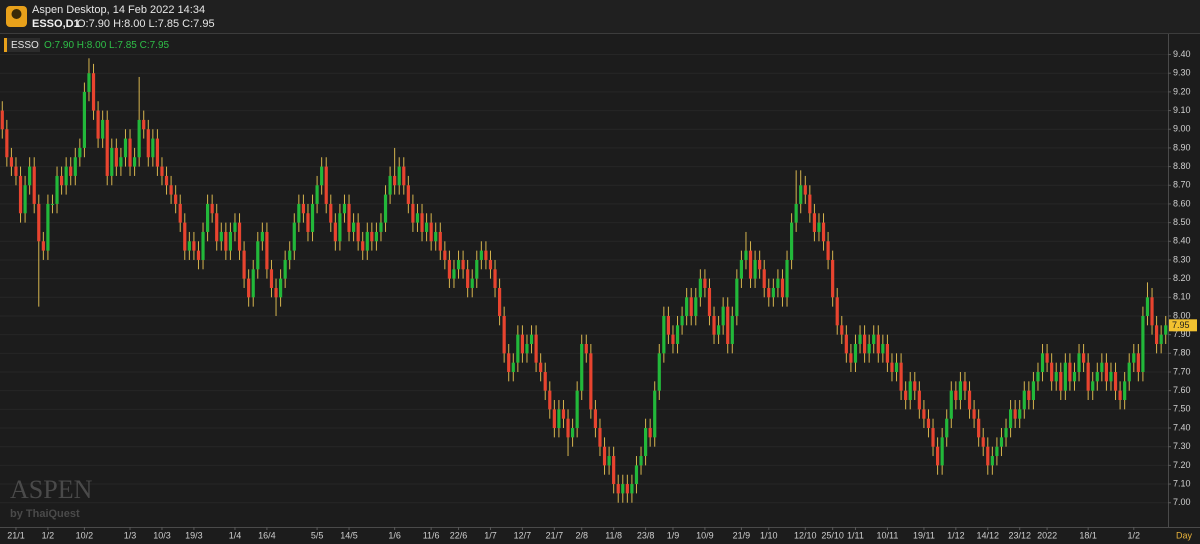  What do you see at coordinates (887, 535) in the screenshot?
I see `x-tick-label: 10/11` at bounding box center [887, 535].